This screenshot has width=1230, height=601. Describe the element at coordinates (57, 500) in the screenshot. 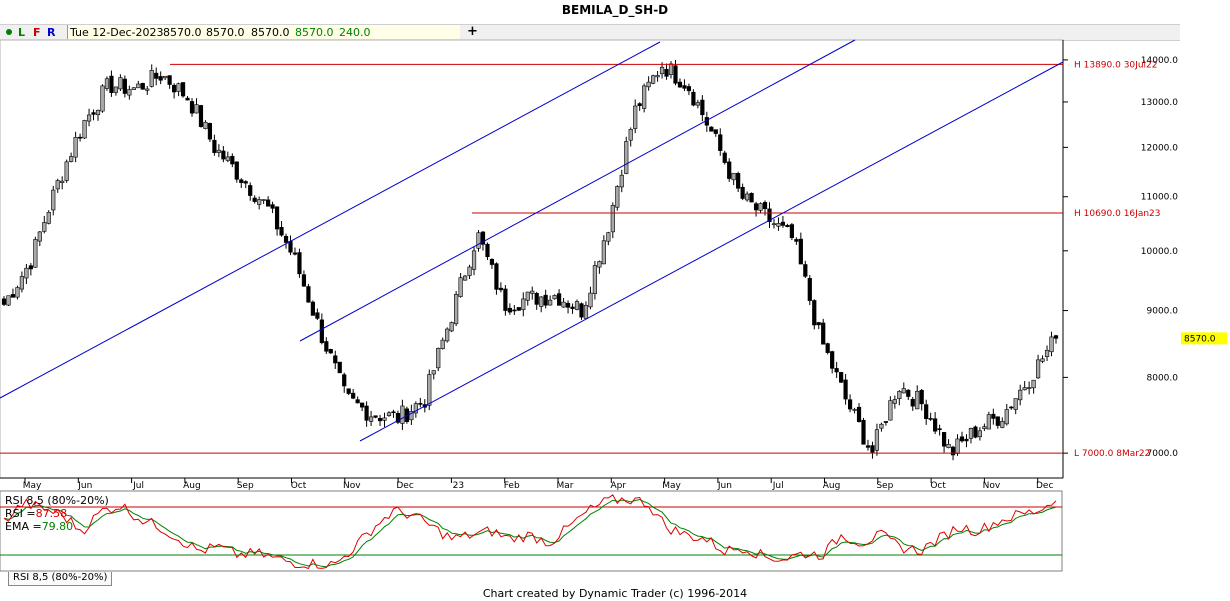

I see `rsi-legend-title: RSI 8,5 (80%-20%)` at that location.